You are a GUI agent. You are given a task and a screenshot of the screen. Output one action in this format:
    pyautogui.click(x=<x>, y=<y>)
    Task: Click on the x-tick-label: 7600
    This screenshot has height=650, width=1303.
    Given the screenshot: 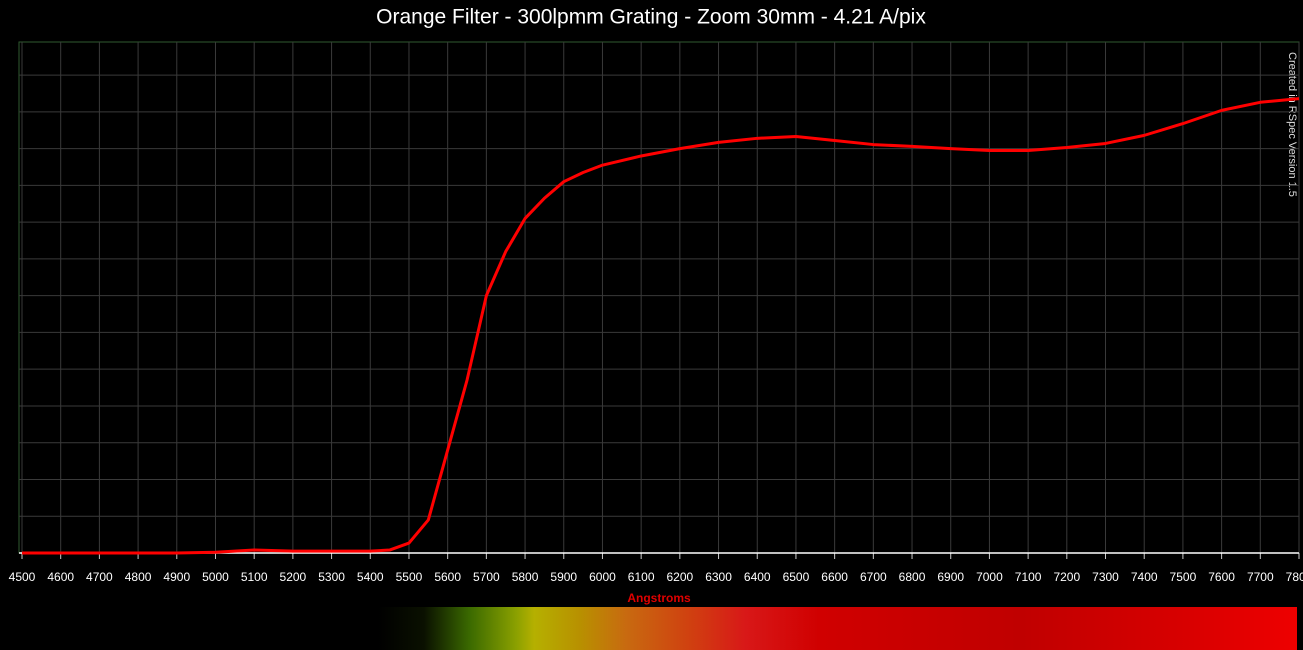 What is the action you would take?
    pyautogui.click(x=1221, y=577)
    